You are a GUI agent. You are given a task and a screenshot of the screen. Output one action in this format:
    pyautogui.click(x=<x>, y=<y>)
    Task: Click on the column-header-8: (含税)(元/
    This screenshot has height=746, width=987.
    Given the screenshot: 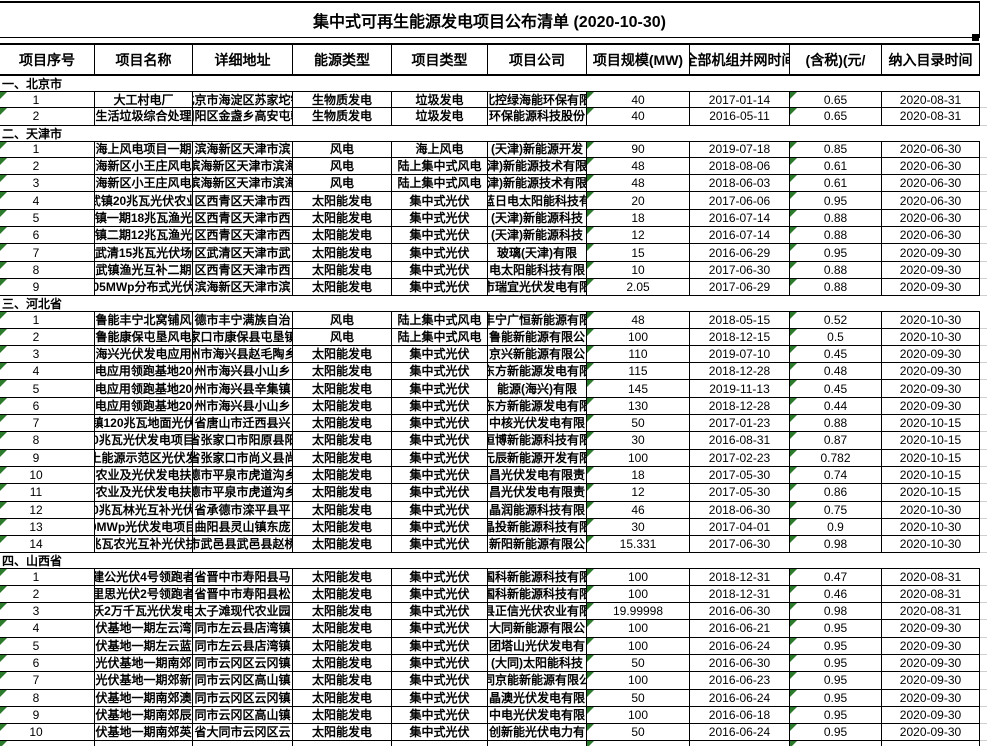 What is the action you would take?
    pyautogui.click(x=836, y=59)
    